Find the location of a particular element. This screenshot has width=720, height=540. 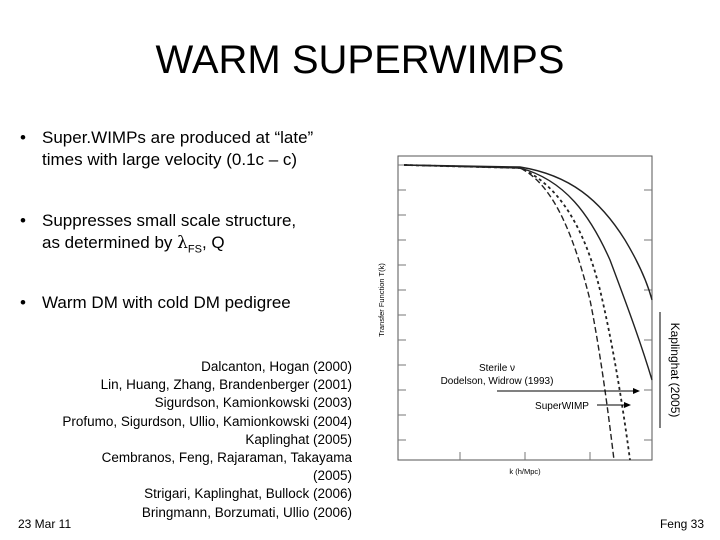

slide-title: WARM SUPERWIMPS is located at coordinates (360, 60).